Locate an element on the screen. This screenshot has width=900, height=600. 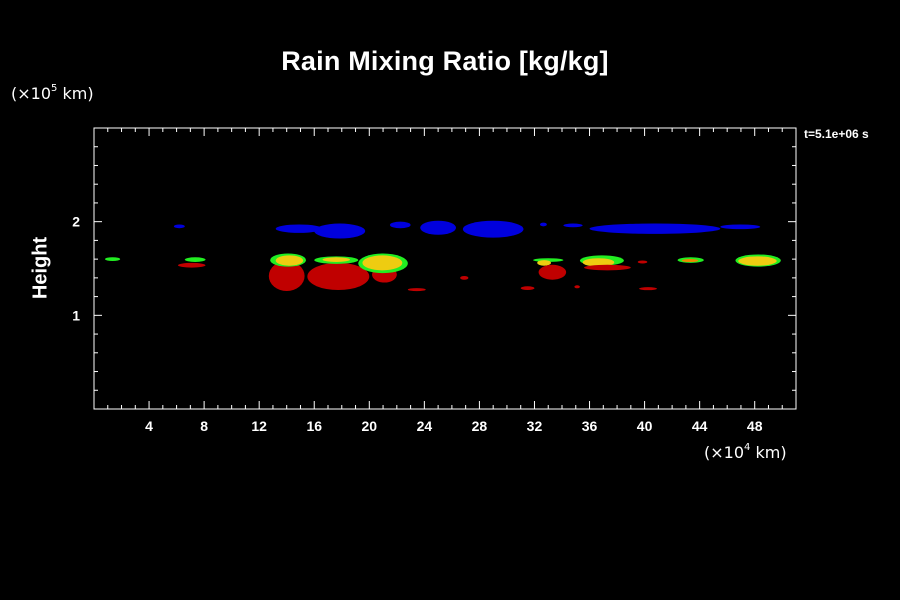
x-unit-name: km is located at coordinates (765, 452).